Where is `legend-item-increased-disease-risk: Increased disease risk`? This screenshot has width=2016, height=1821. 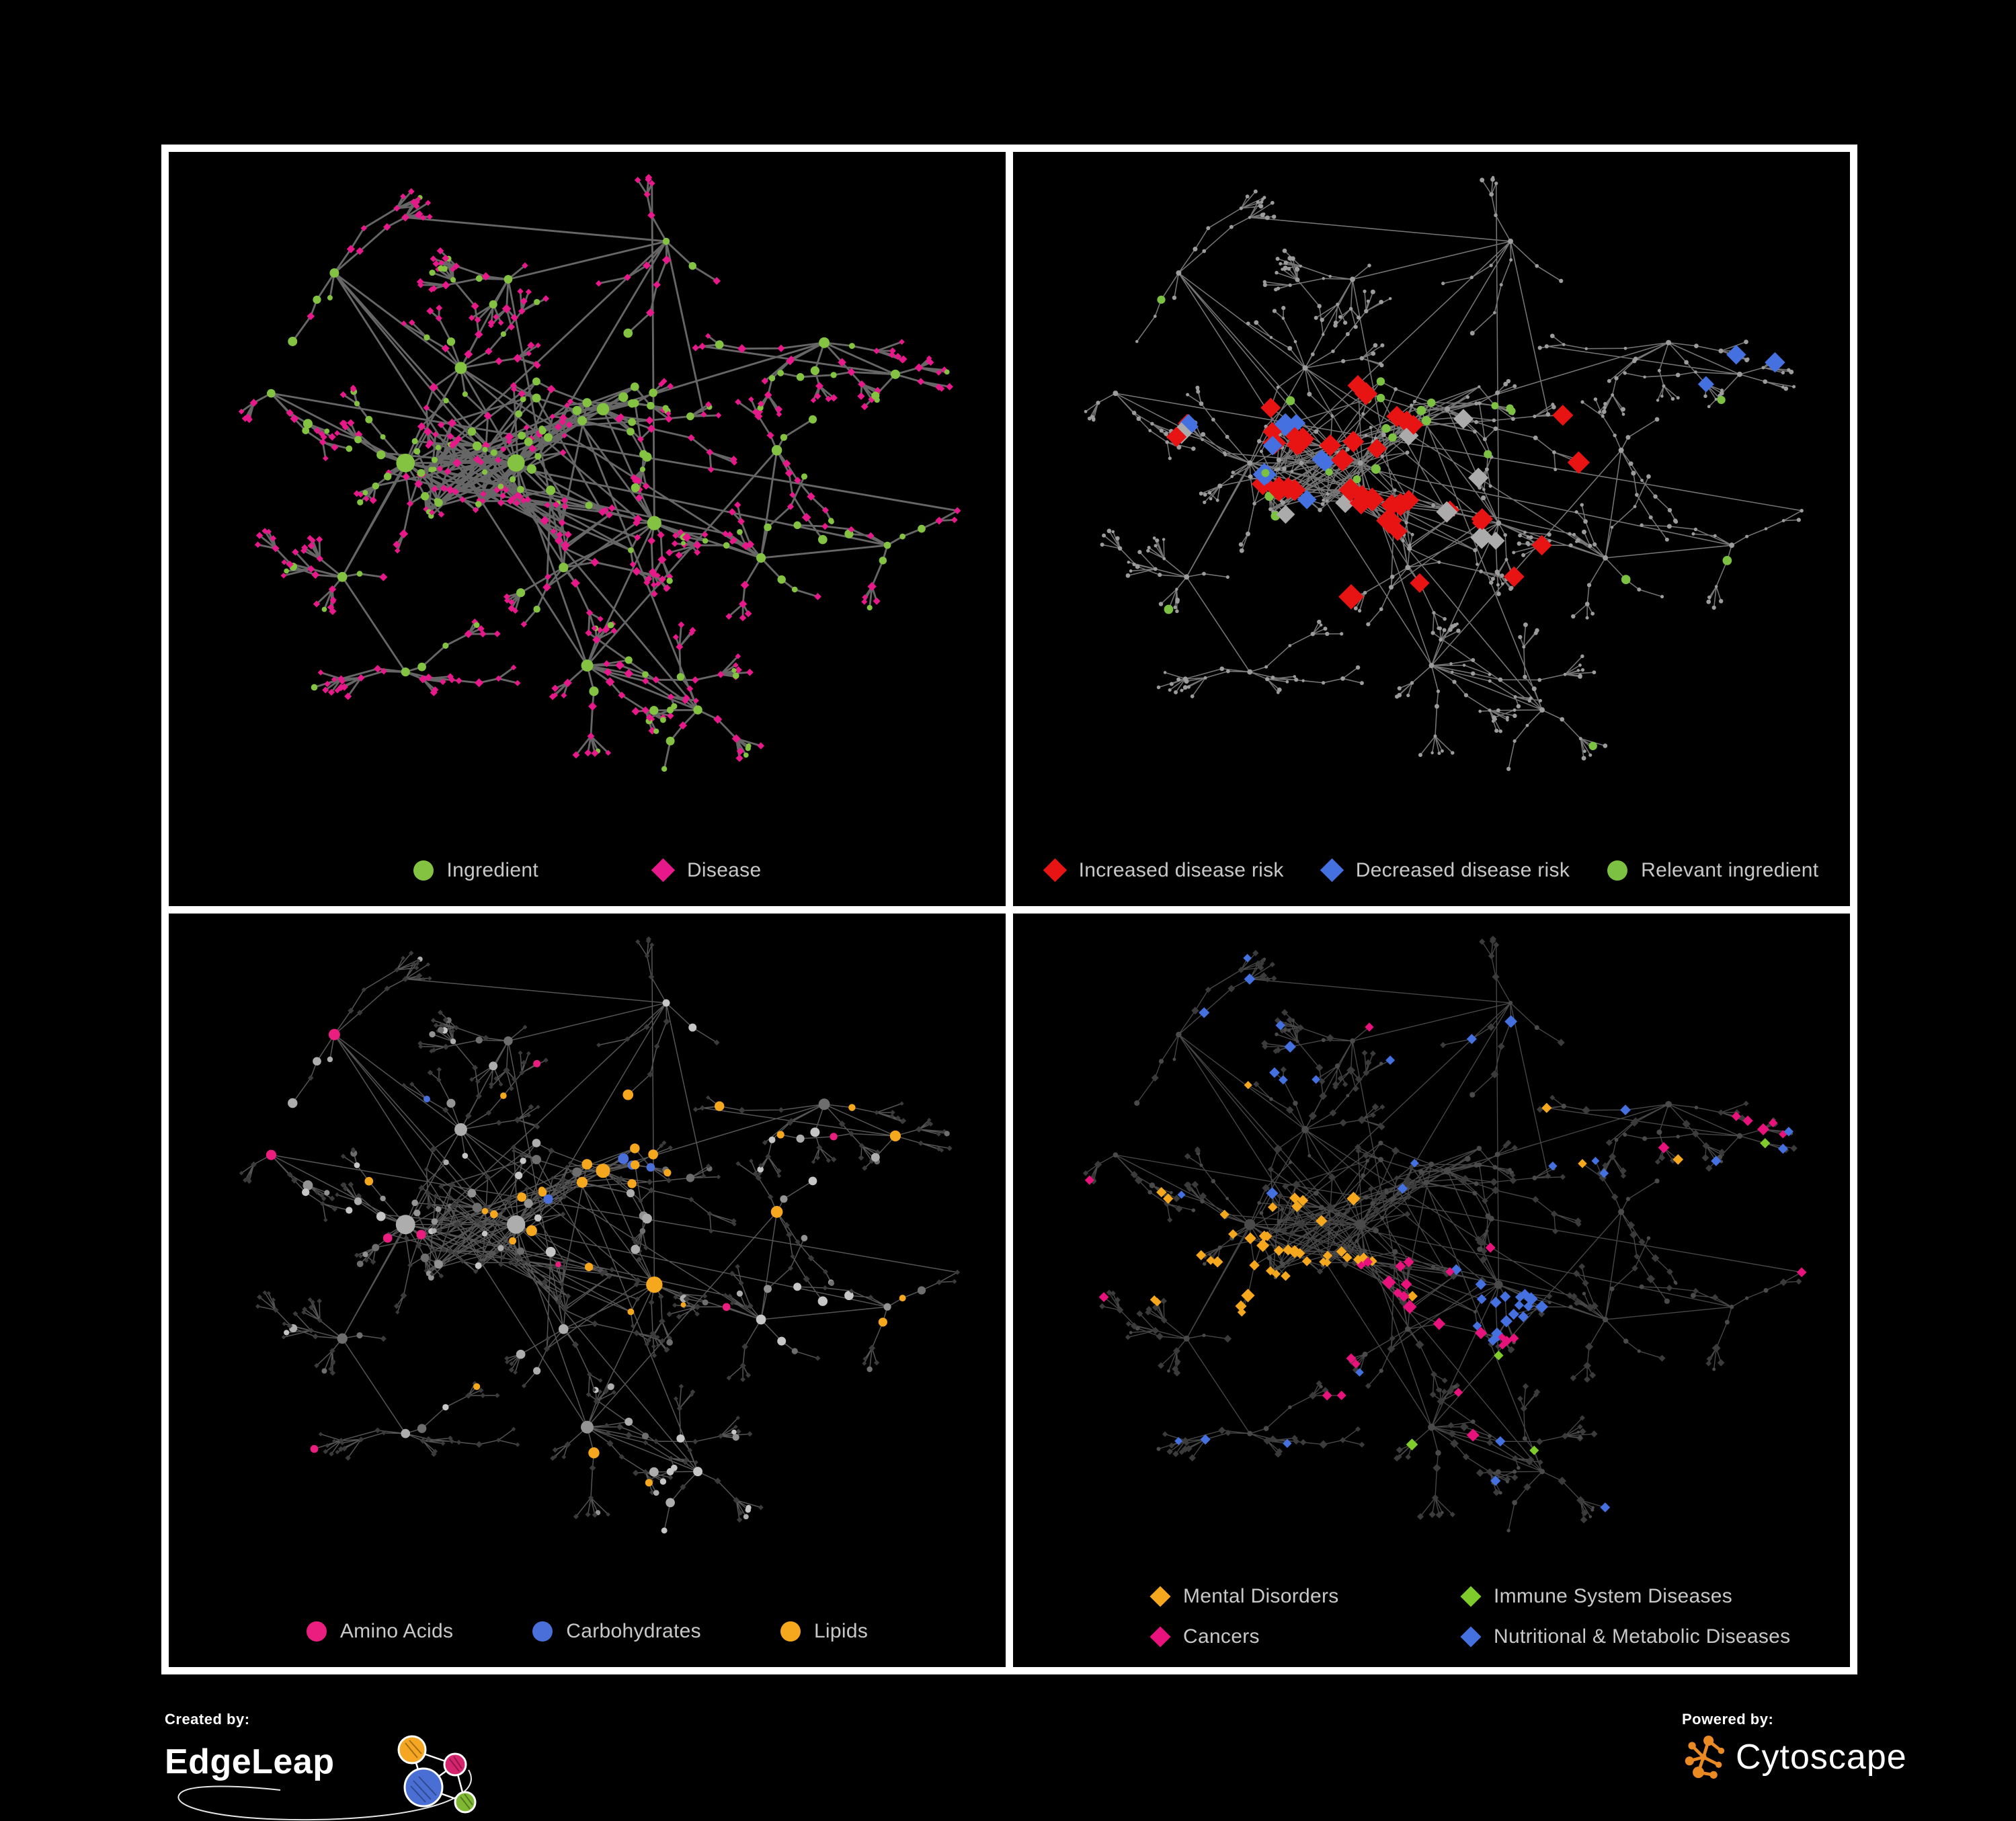
legend-item-increased-disease-risk: Increased disease risk is located at coordinates (1163, 871).